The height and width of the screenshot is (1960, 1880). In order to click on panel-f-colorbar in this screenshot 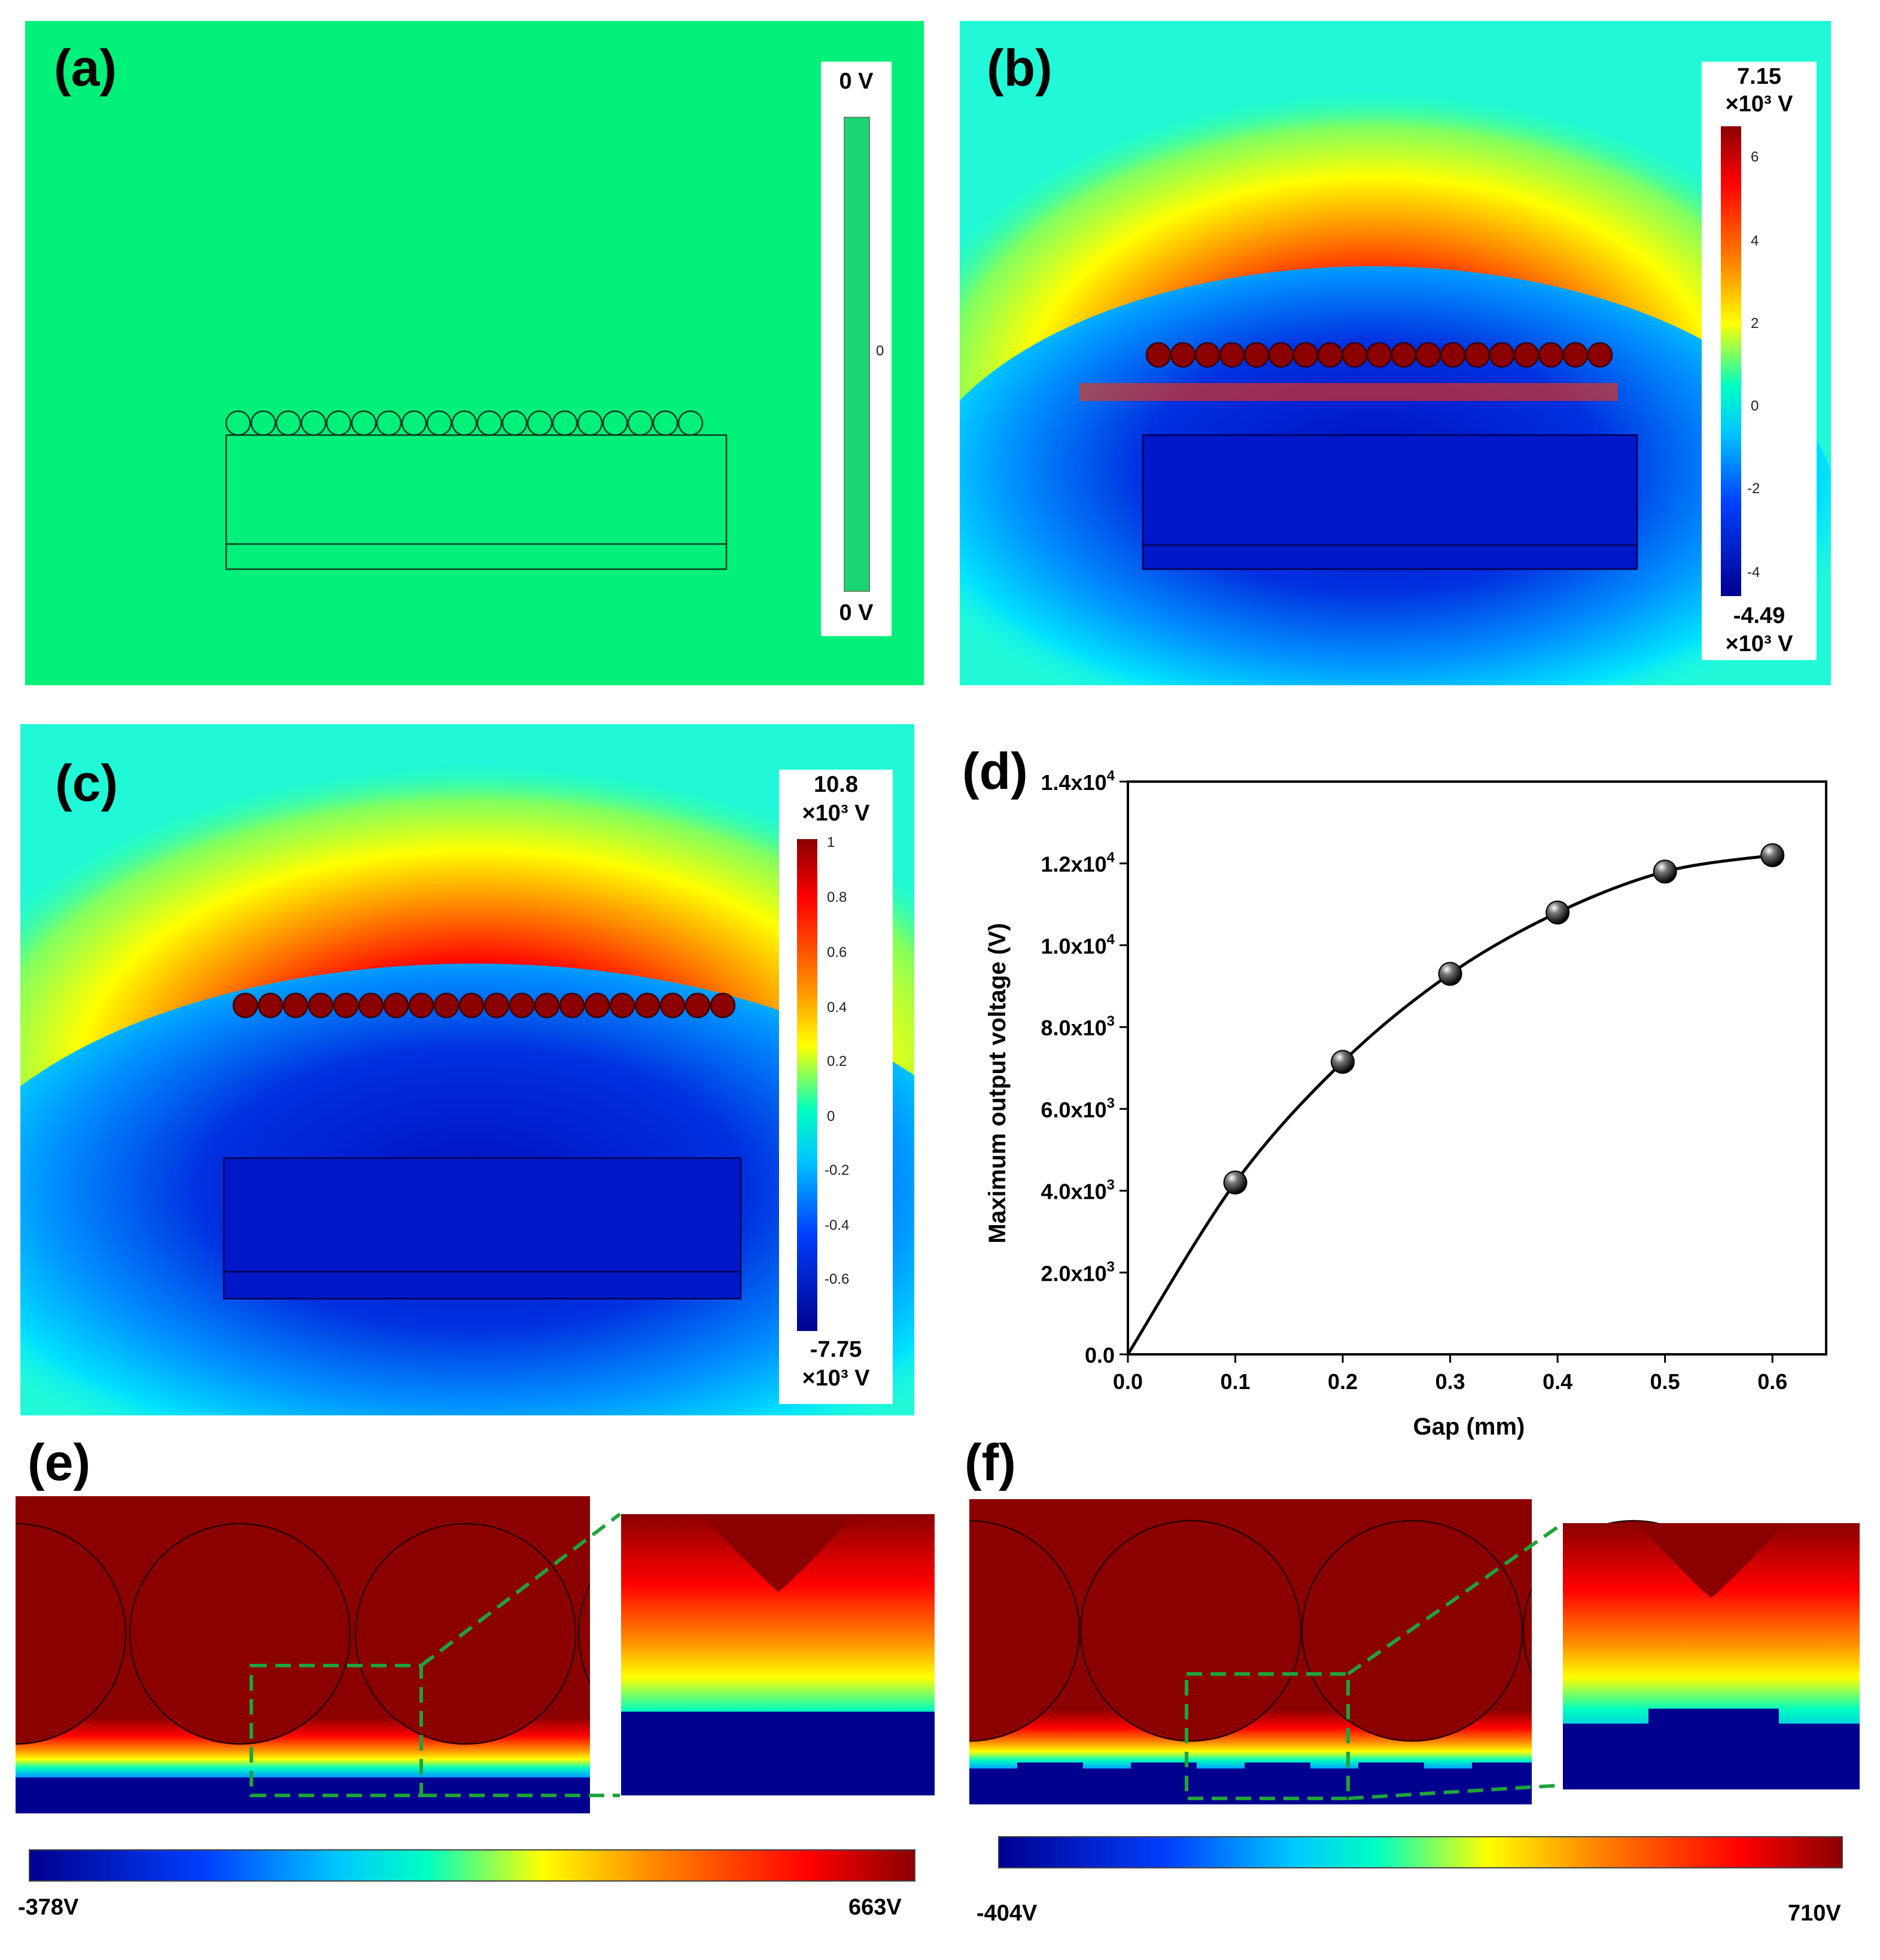, I will do `click(1421, 1852)`.